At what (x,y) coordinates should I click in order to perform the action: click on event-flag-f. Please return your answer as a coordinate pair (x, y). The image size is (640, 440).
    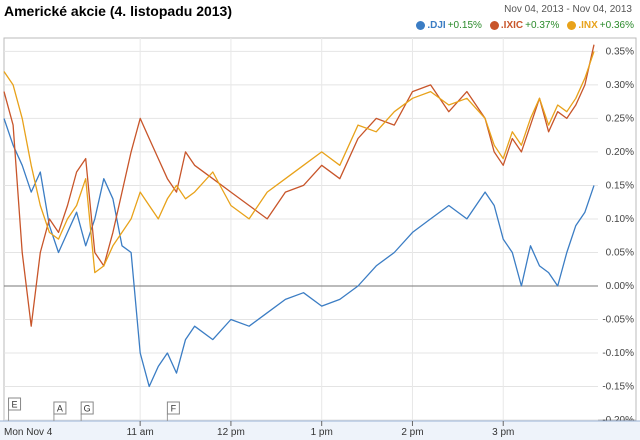
    Looking at the image, I should click on (173, 408).